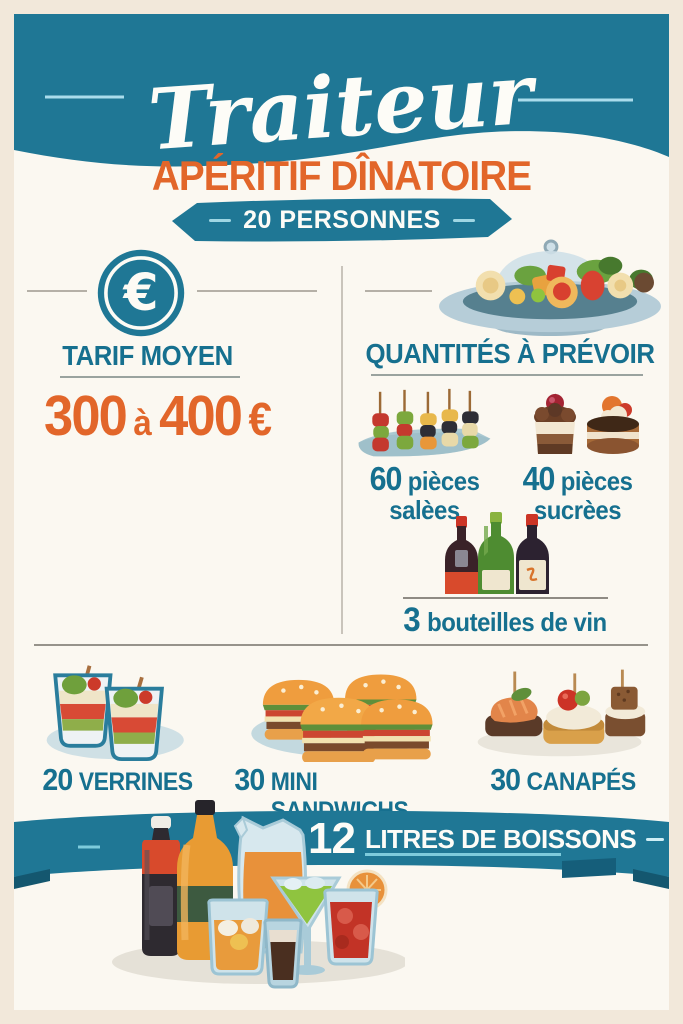  I want to click on header-banner: Traiteur, so click(341, 91).